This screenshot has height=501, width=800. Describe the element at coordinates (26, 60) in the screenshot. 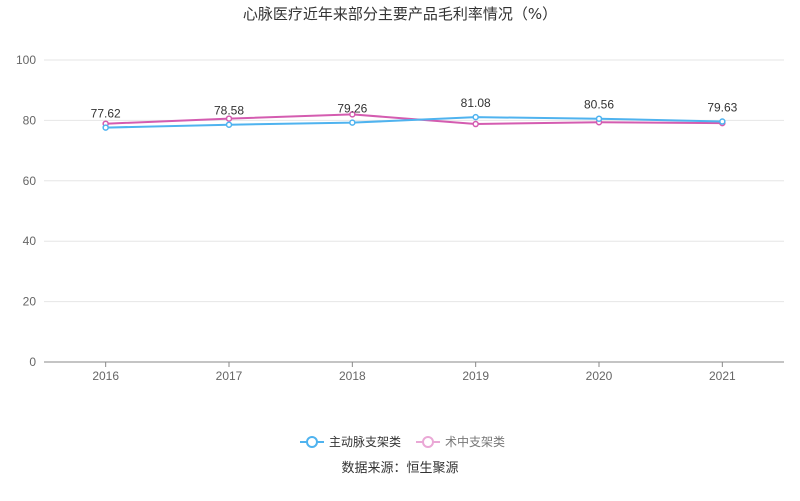

I see `y-tick-label: 100` at that location.